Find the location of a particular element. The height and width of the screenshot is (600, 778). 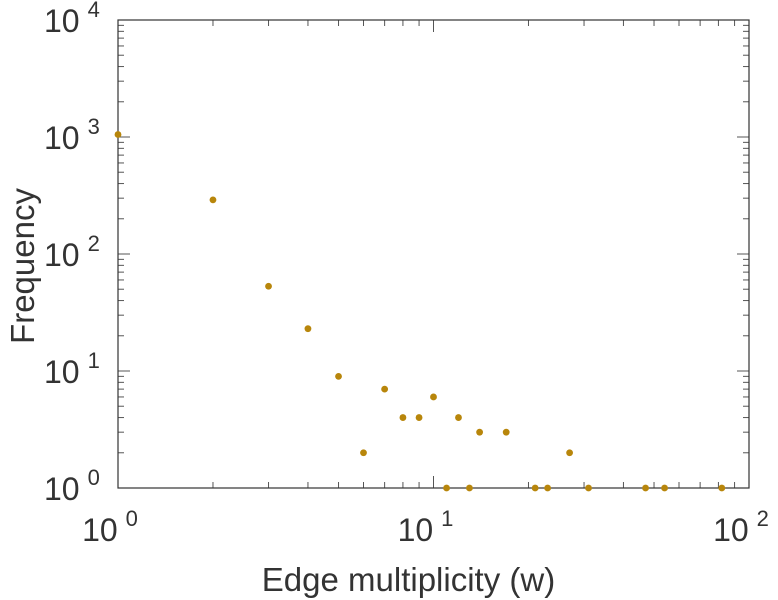

x-tick-label: 10 1 is located at coordinates (426, 527).